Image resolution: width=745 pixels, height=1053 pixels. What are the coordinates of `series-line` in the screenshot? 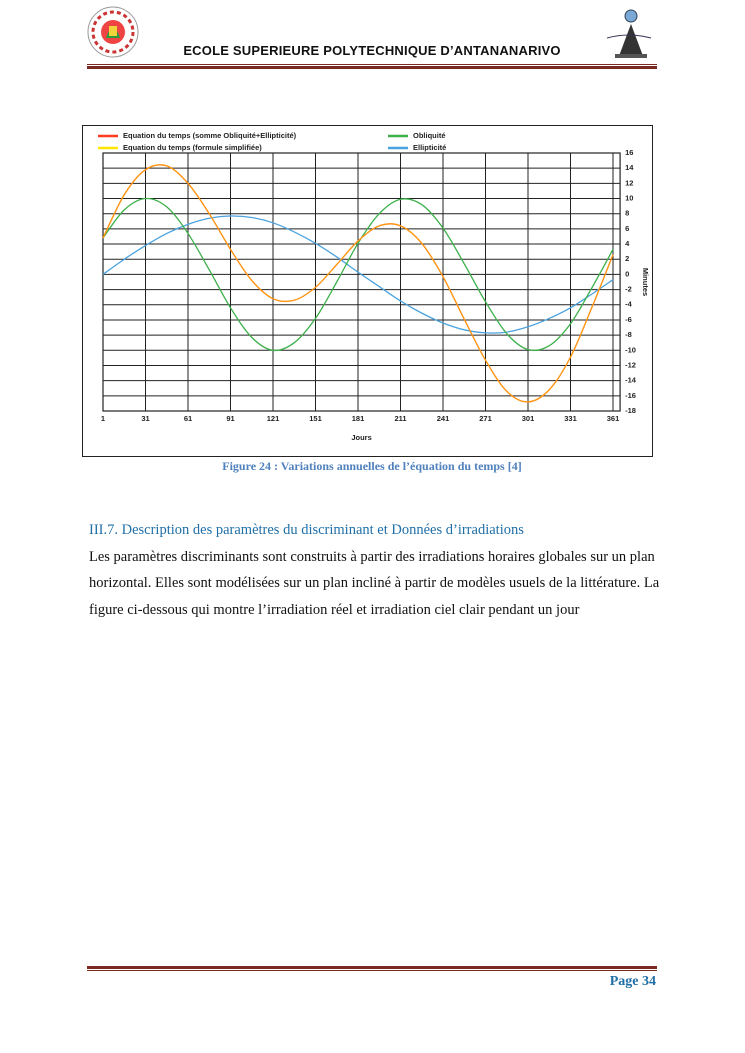 It's located at (358, 274).